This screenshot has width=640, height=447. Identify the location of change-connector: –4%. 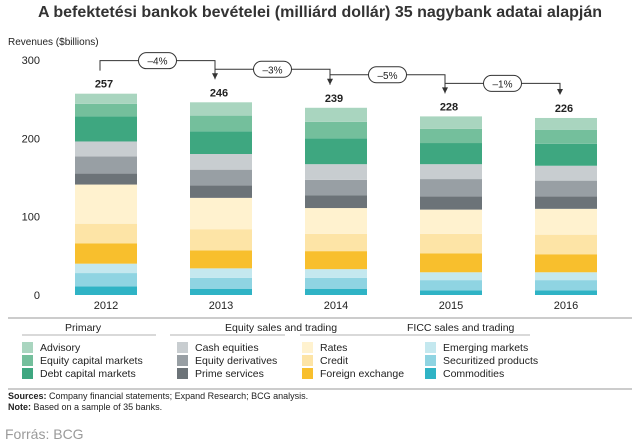
(158, 66).